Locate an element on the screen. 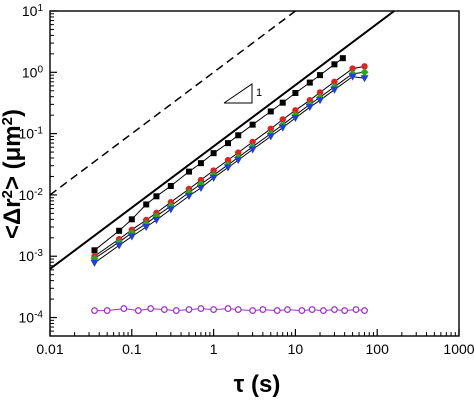 The width and height of the screenshot is (474, 406). y-tick-label: 10⁻⁴ is located at coordinates (31, 317).